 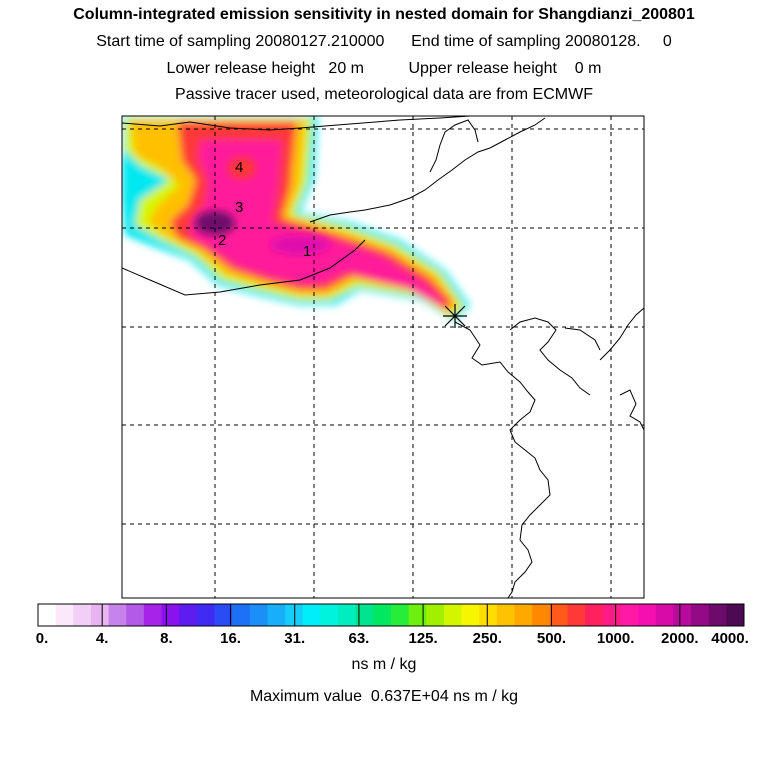 I want to click on colorbar, so click(x=391, y=615).